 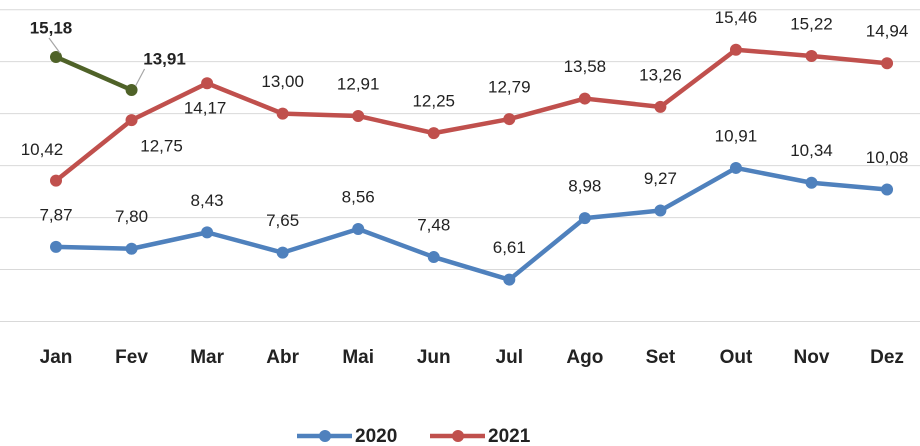 I want to click on x-tick-label: Mai, so click(x=358, y=357).